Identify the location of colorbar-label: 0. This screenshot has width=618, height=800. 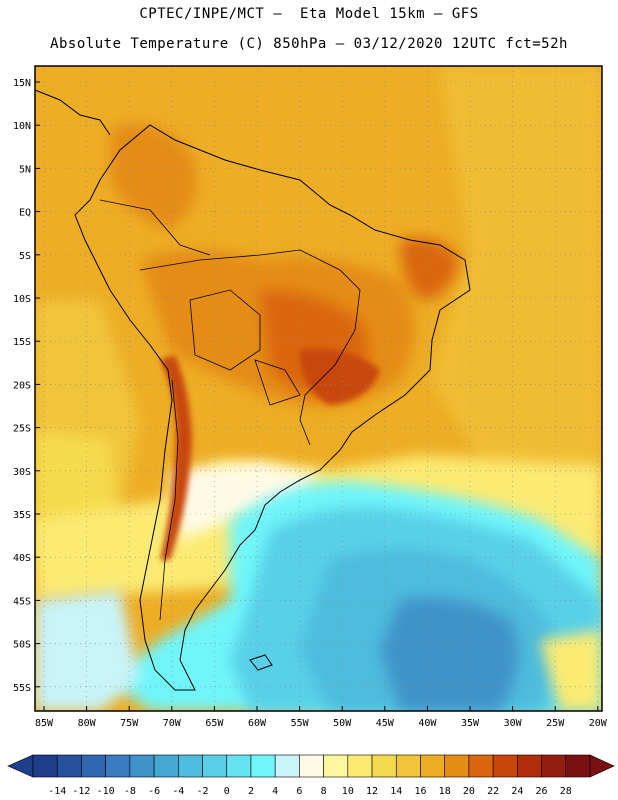
(227, 791).